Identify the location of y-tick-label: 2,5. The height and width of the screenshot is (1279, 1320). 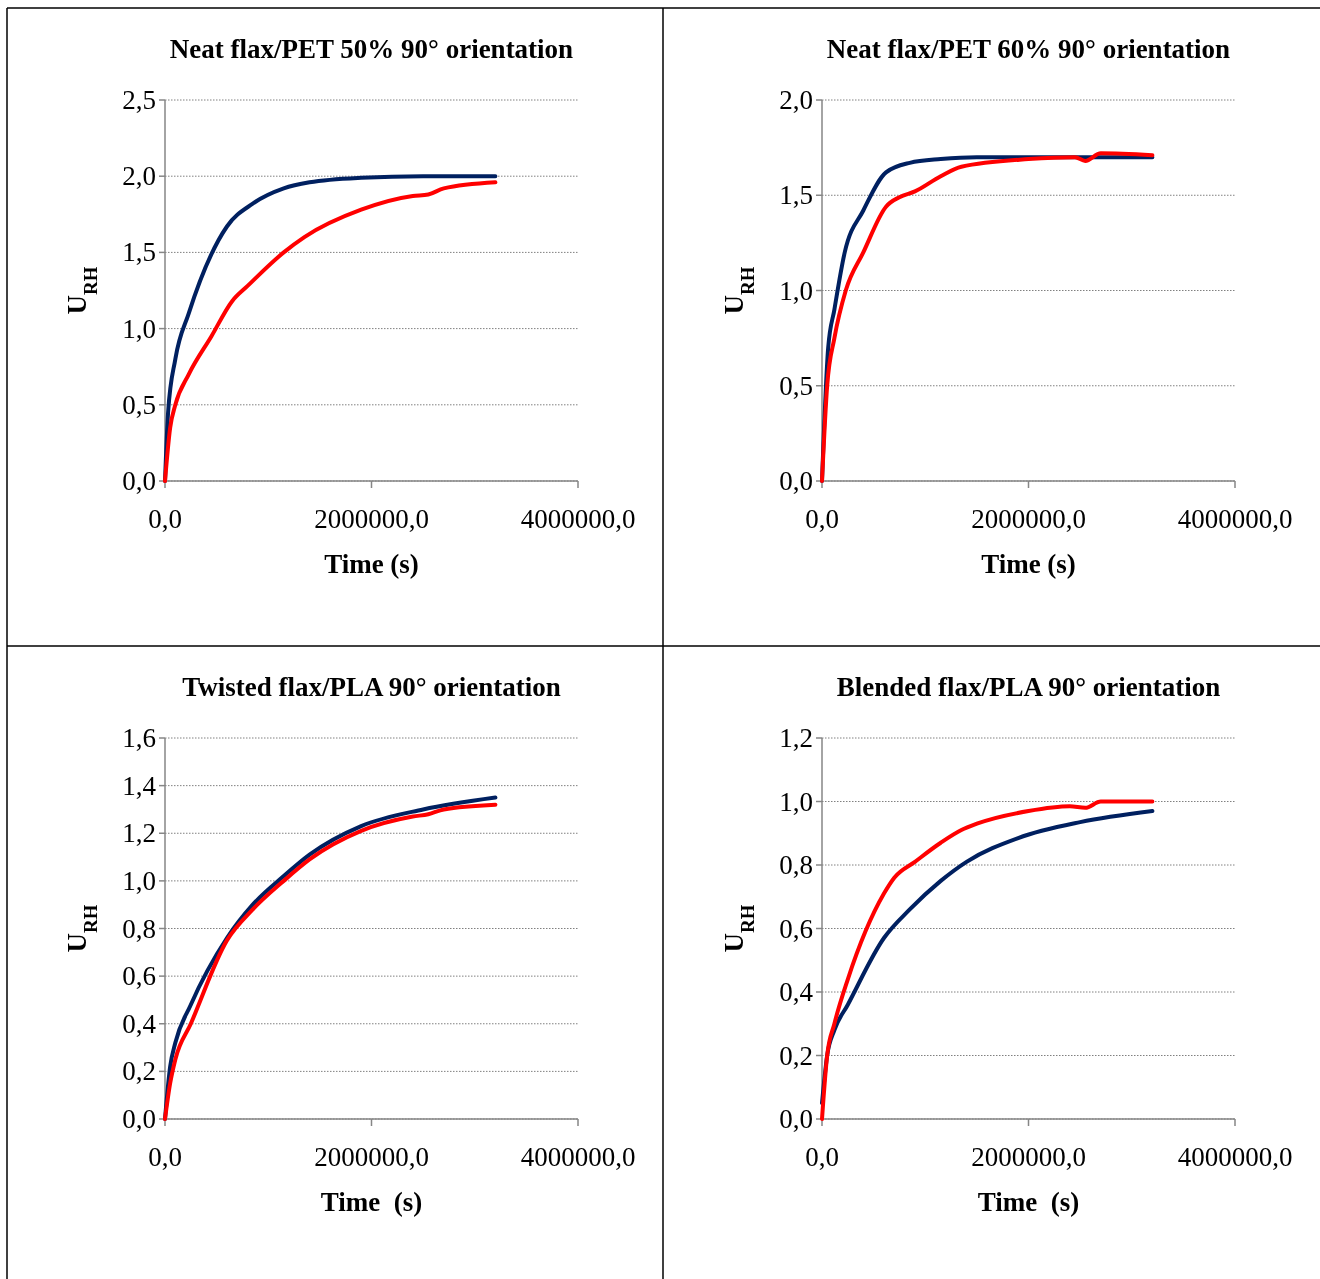
(139, 100).